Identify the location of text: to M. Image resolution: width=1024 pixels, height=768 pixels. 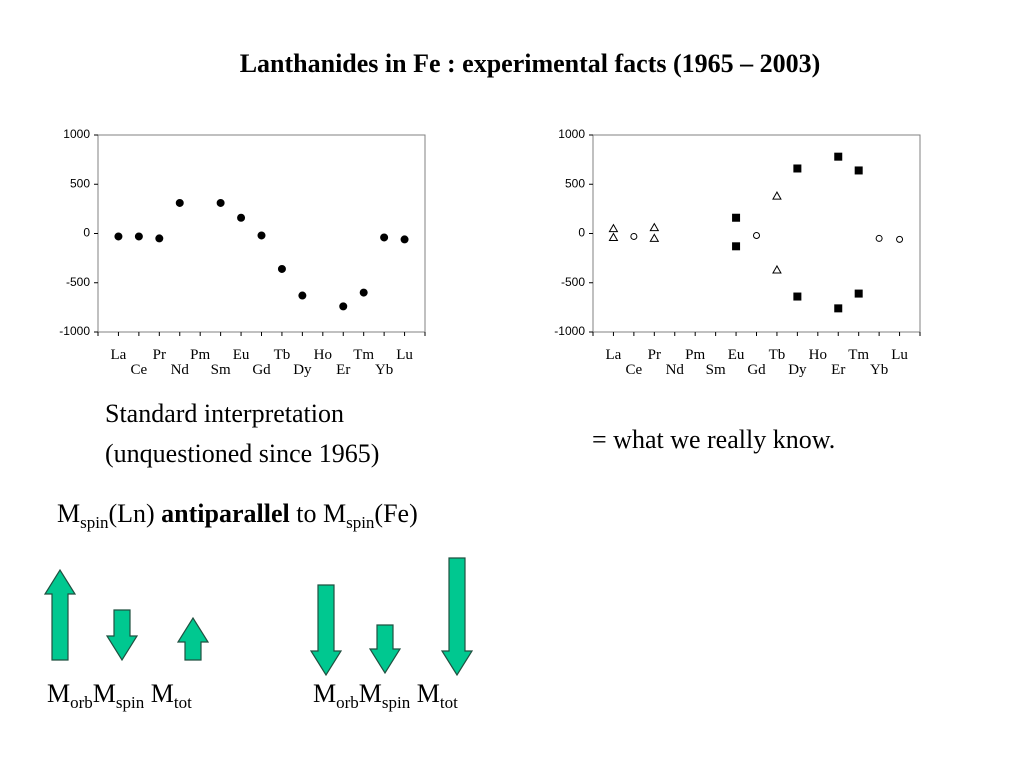
(321, 513).